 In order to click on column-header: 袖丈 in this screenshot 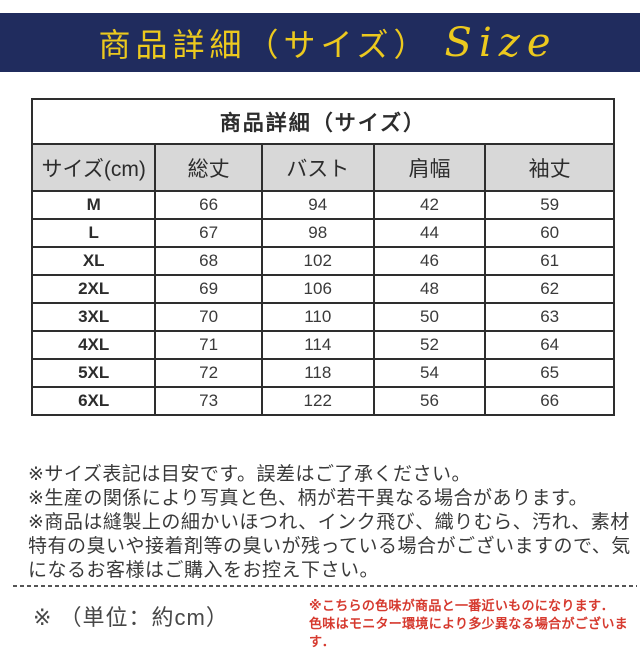, I will do `click(549, 167)`.